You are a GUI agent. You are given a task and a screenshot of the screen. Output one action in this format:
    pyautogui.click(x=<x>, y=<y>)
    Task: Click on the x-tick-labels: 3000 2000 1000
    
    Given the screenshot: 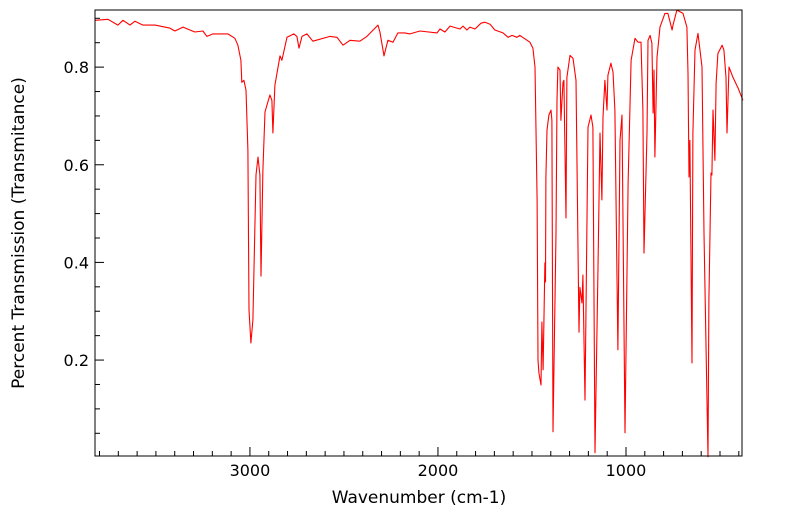 What is the action you would take?
    pyautogui.click(x=438, y=470)
    